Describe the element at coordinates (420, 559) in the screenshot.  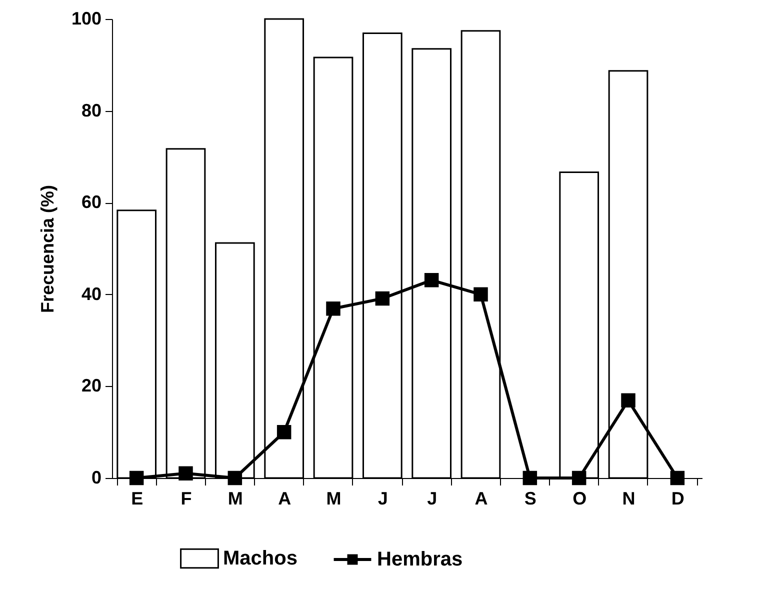
I see `legend-label: Hembras` at that location.